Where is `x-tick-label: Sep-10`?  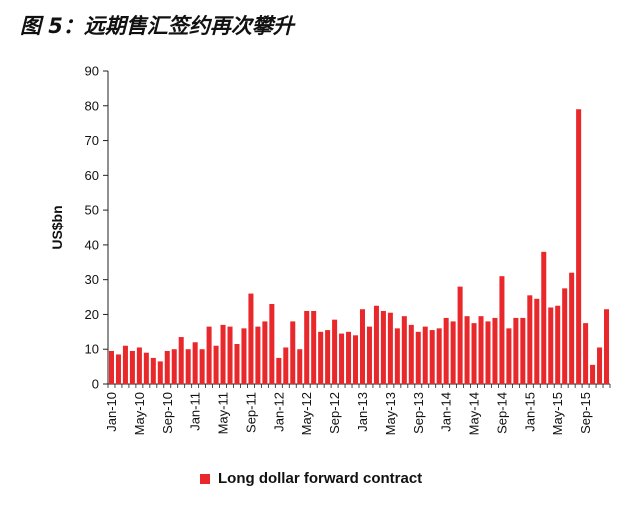
x-tick-label: Sep-10 is located at coordinates (167, 413).